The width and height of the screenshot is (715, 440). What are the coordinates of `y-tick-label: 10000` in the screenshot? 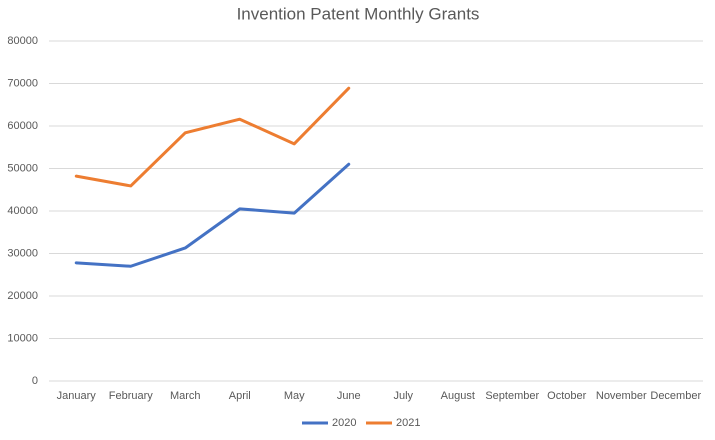 It's located at (22, 338).